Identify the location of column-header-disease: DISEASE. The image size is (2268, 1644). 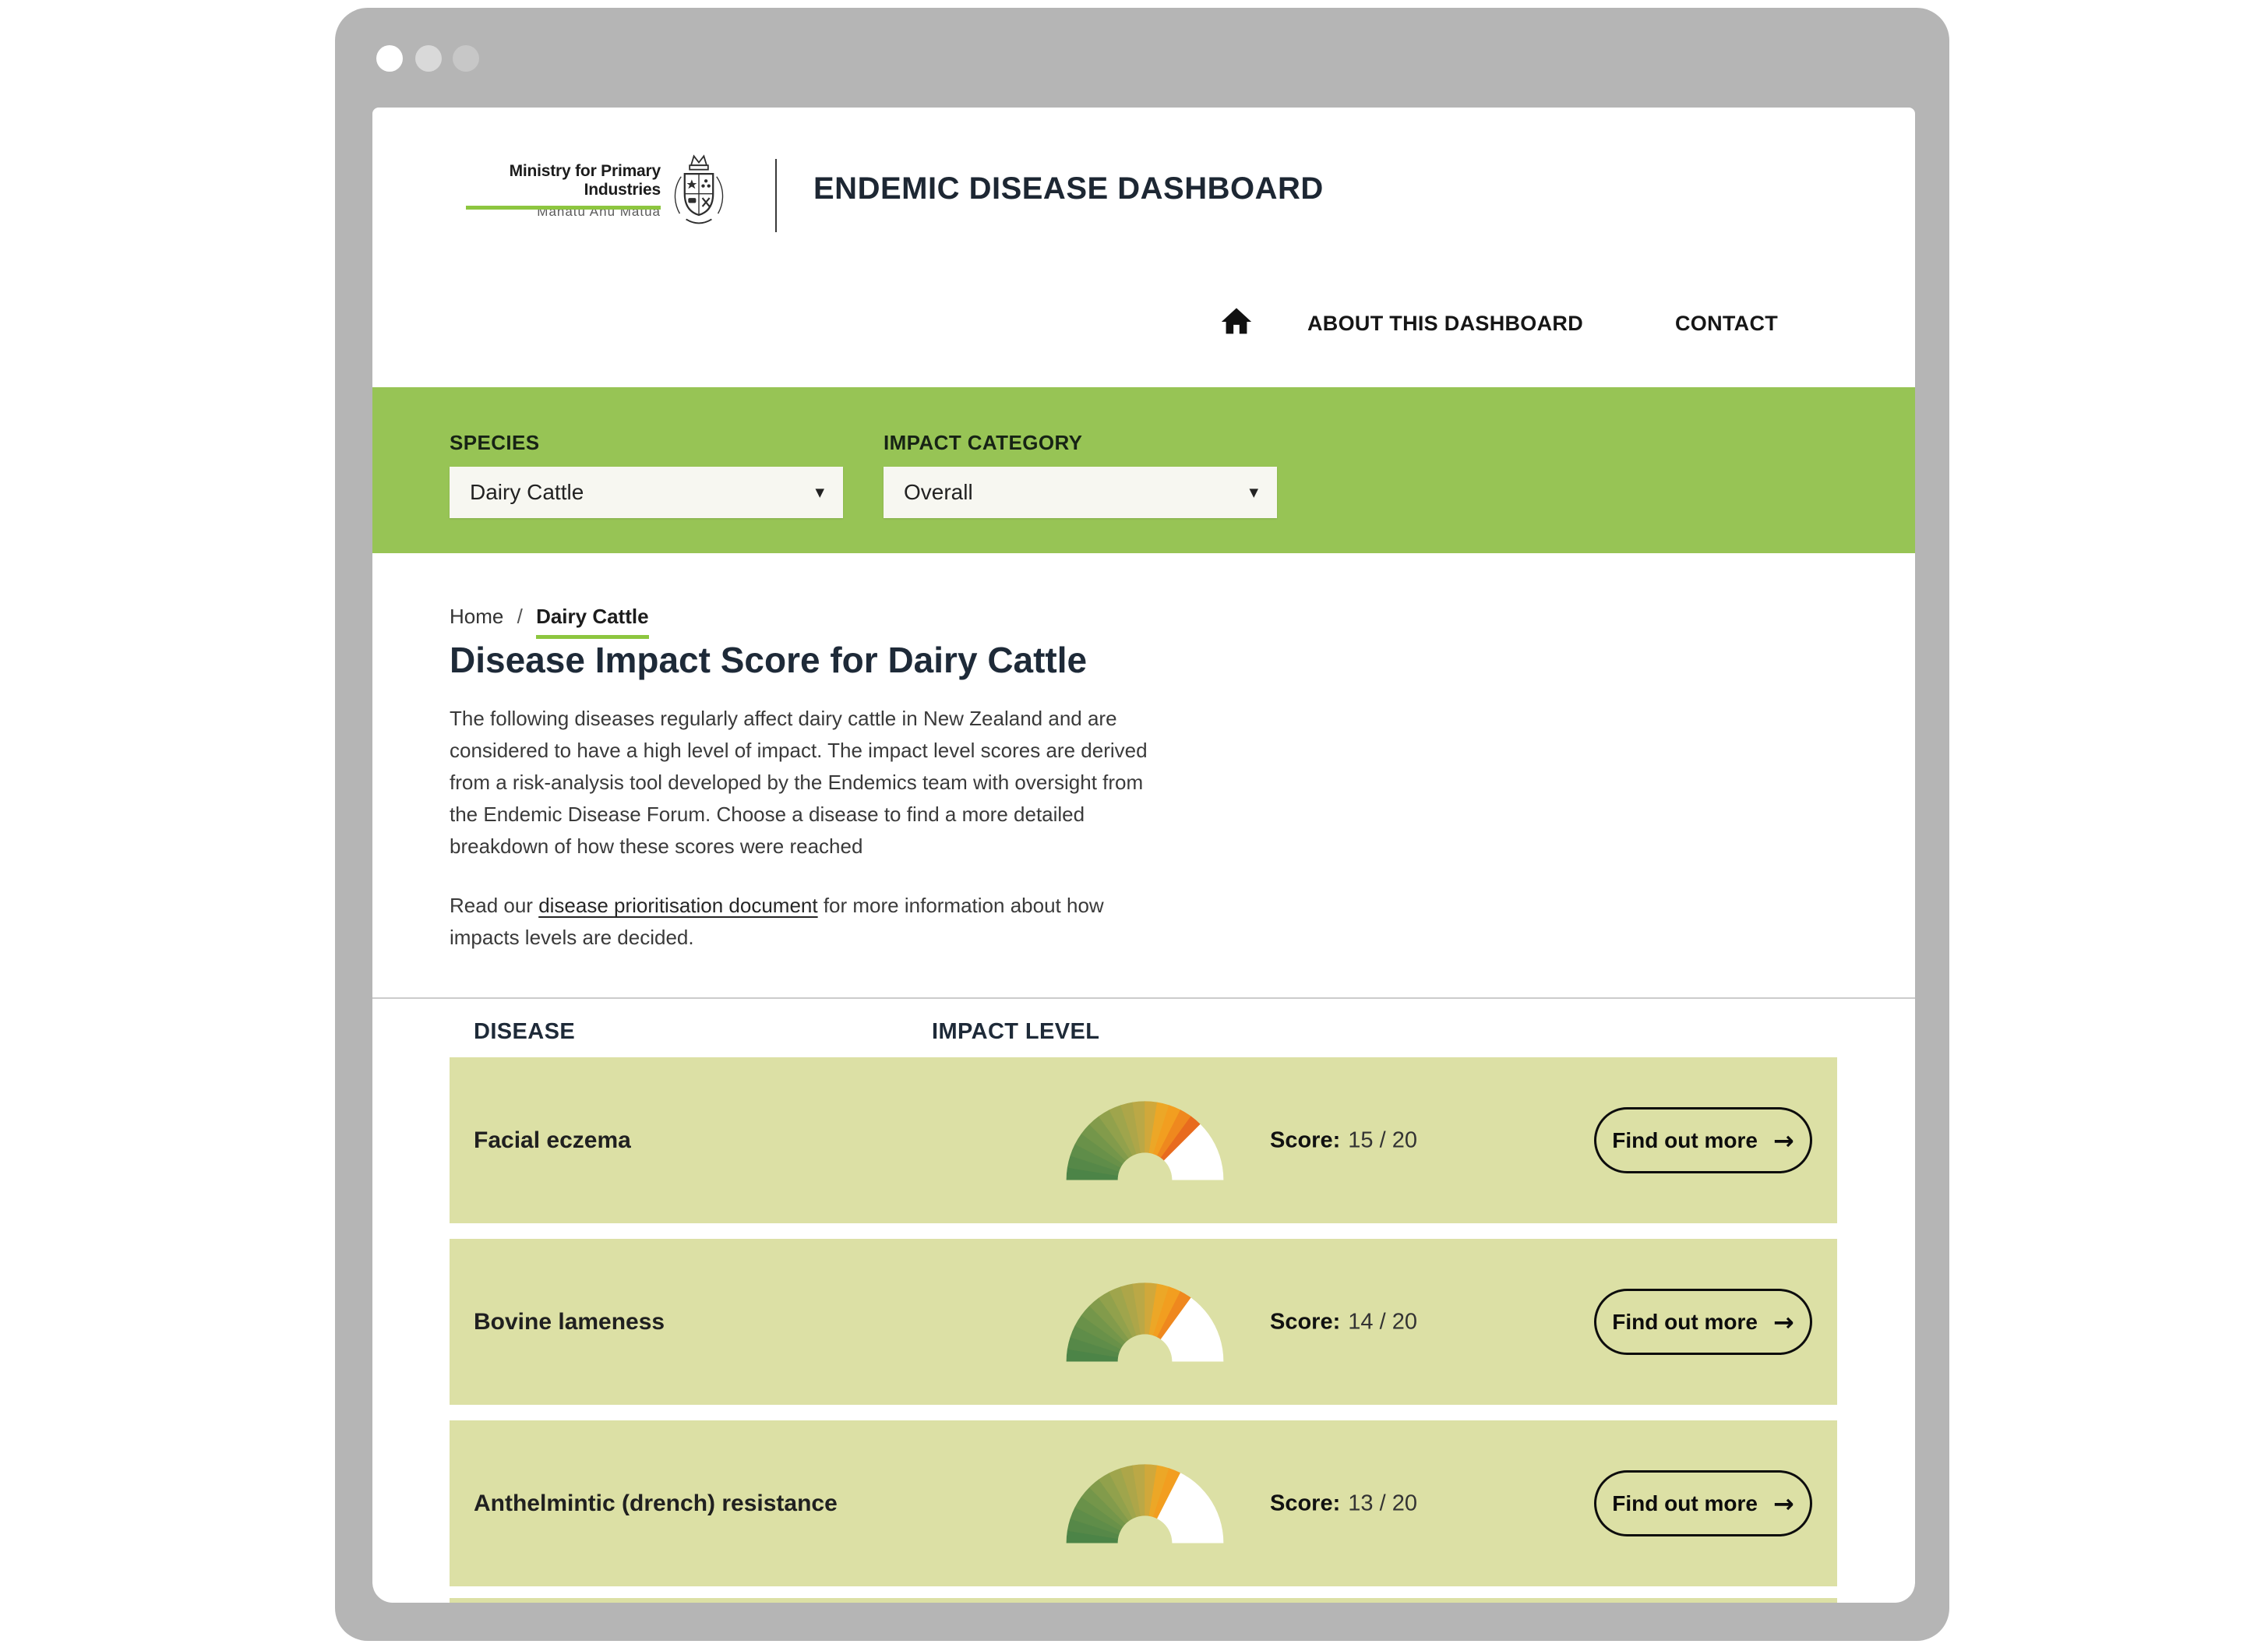
(525, 1031).